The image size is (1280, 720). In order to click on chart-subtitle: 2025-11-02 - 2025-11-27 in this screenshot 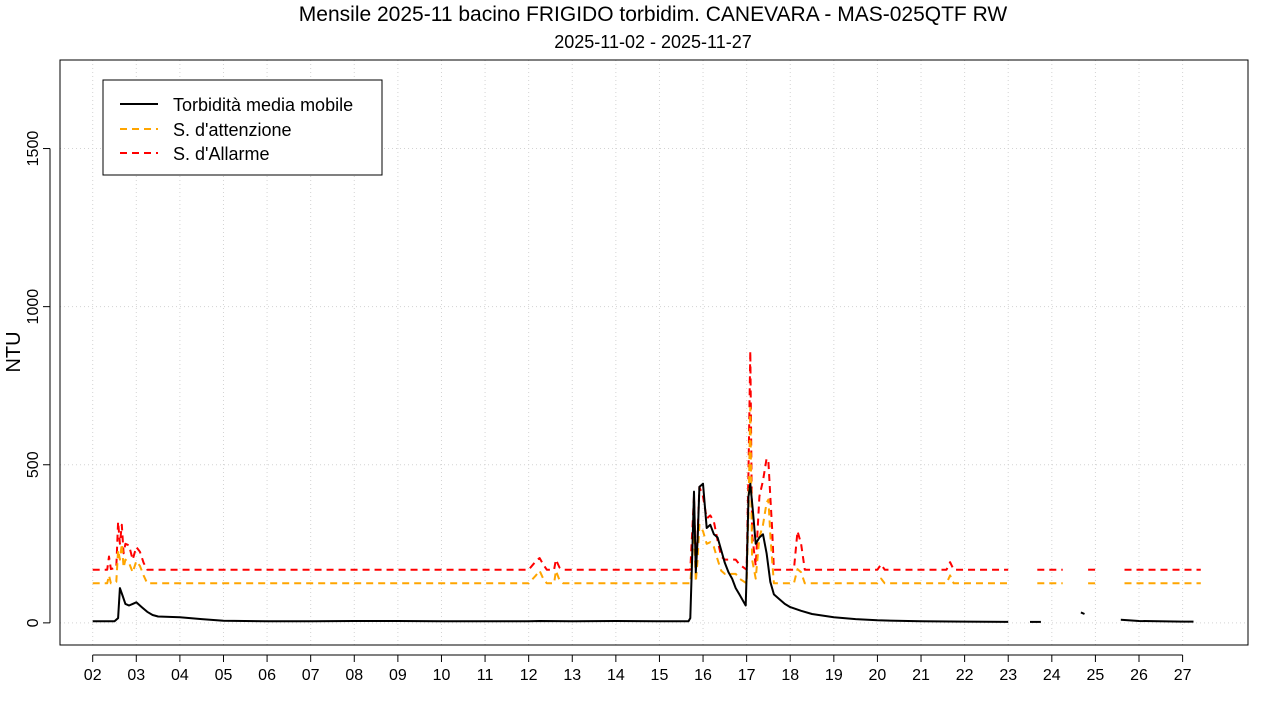, I will do `click(652, 42)`.